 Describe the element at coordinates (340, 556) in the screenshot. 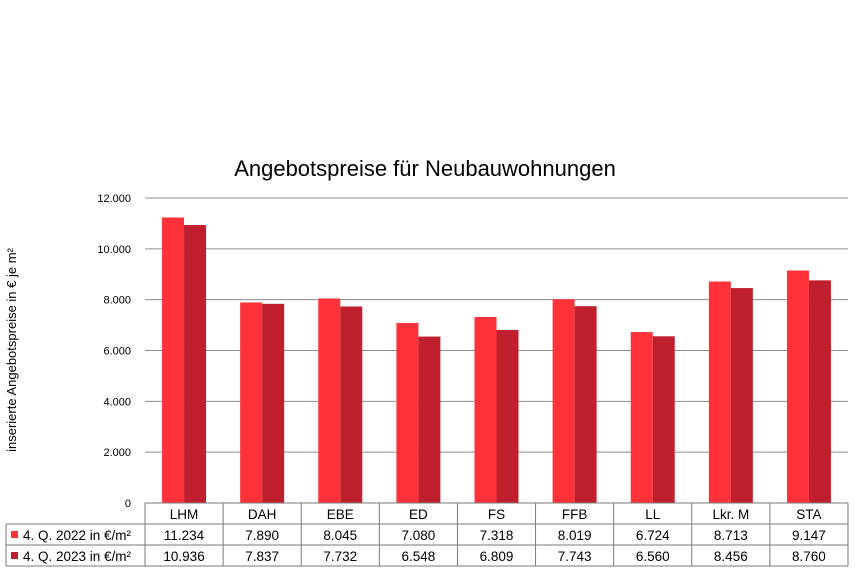

I see `data-label: 7.732` at that location.